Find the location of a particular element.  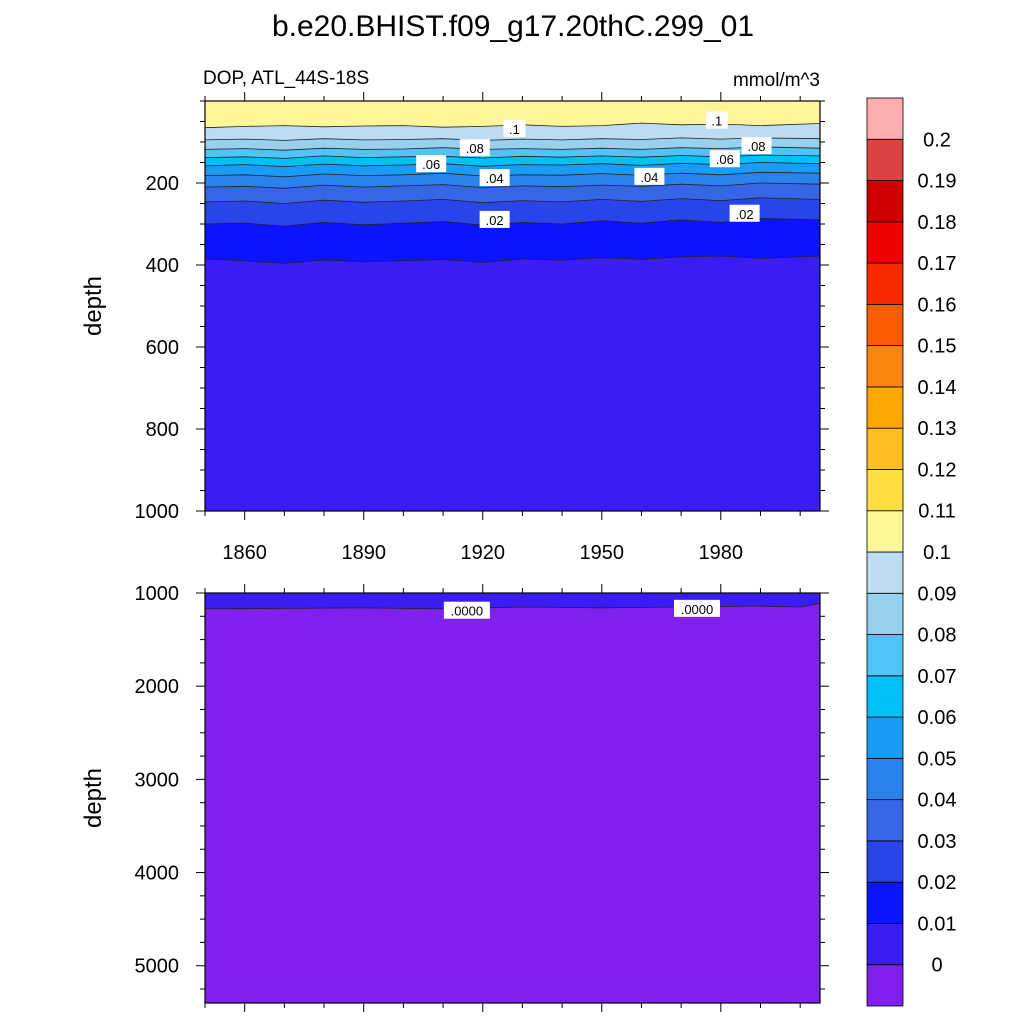

colorbar-label: 0.16 is located at coordinates (937, 305).